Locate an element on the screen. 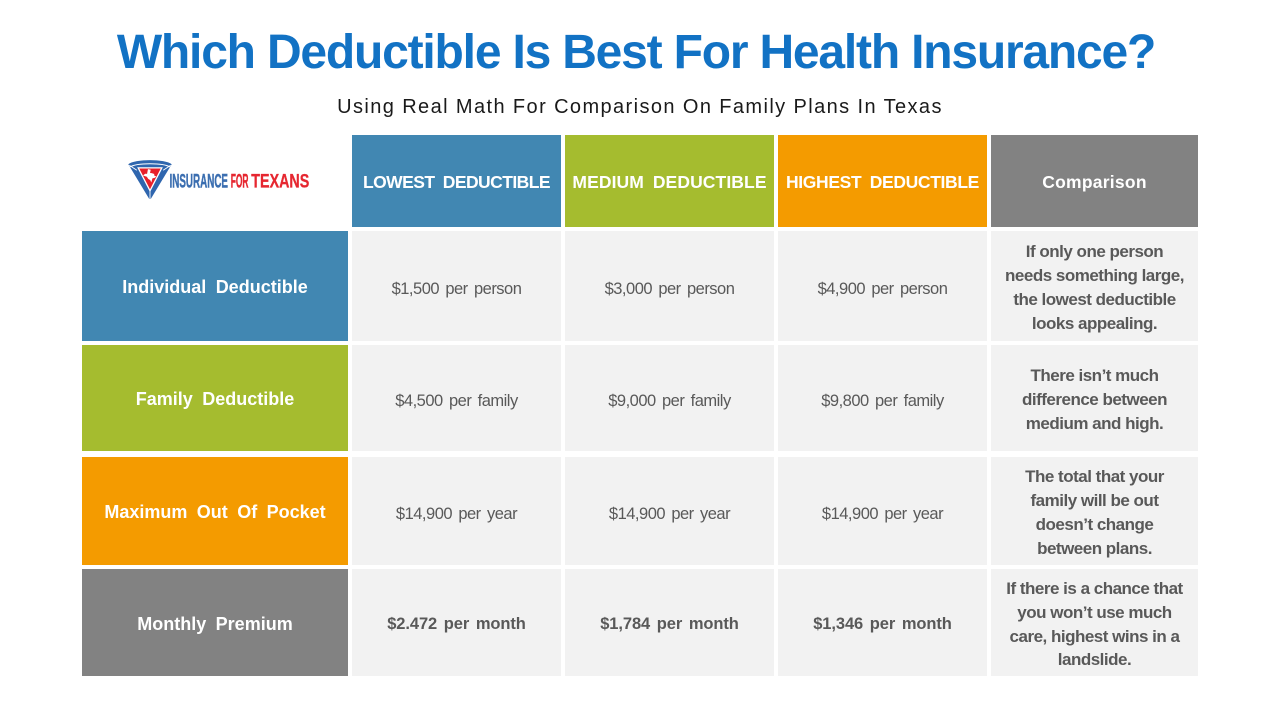 The width and height of the screenshot is (1280, 720). svg-text: INSURANCE is located at coordinates (199, 182).